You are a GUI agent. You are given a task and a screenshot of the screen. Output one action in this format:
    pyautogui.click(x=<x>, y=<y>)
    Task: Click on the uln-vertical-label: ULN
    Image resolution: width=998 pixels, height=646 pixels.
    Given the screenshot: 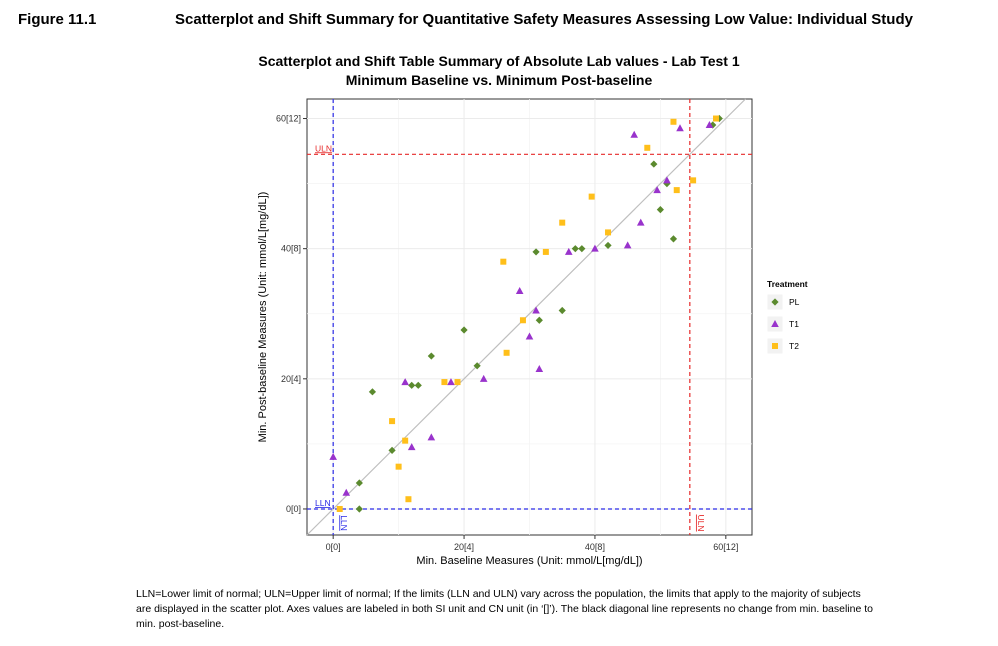 What is the action you would take?
    pyautogui.click(x=701, y=522)
    